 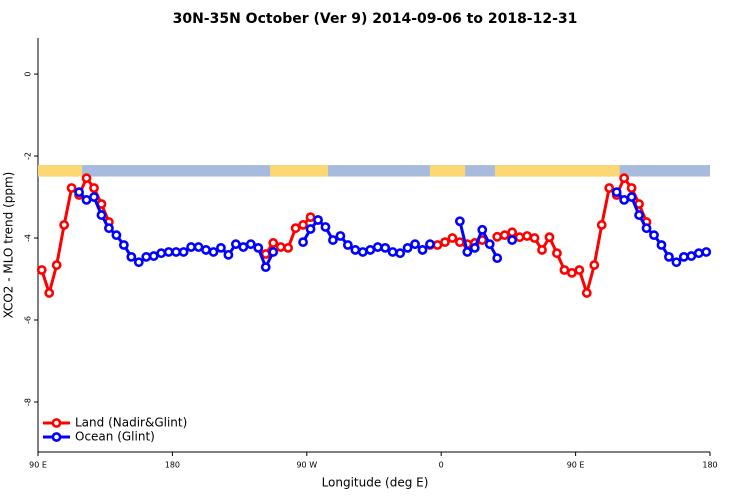 I want to click on y-tick-label: -4, so click(x=28, y=238).